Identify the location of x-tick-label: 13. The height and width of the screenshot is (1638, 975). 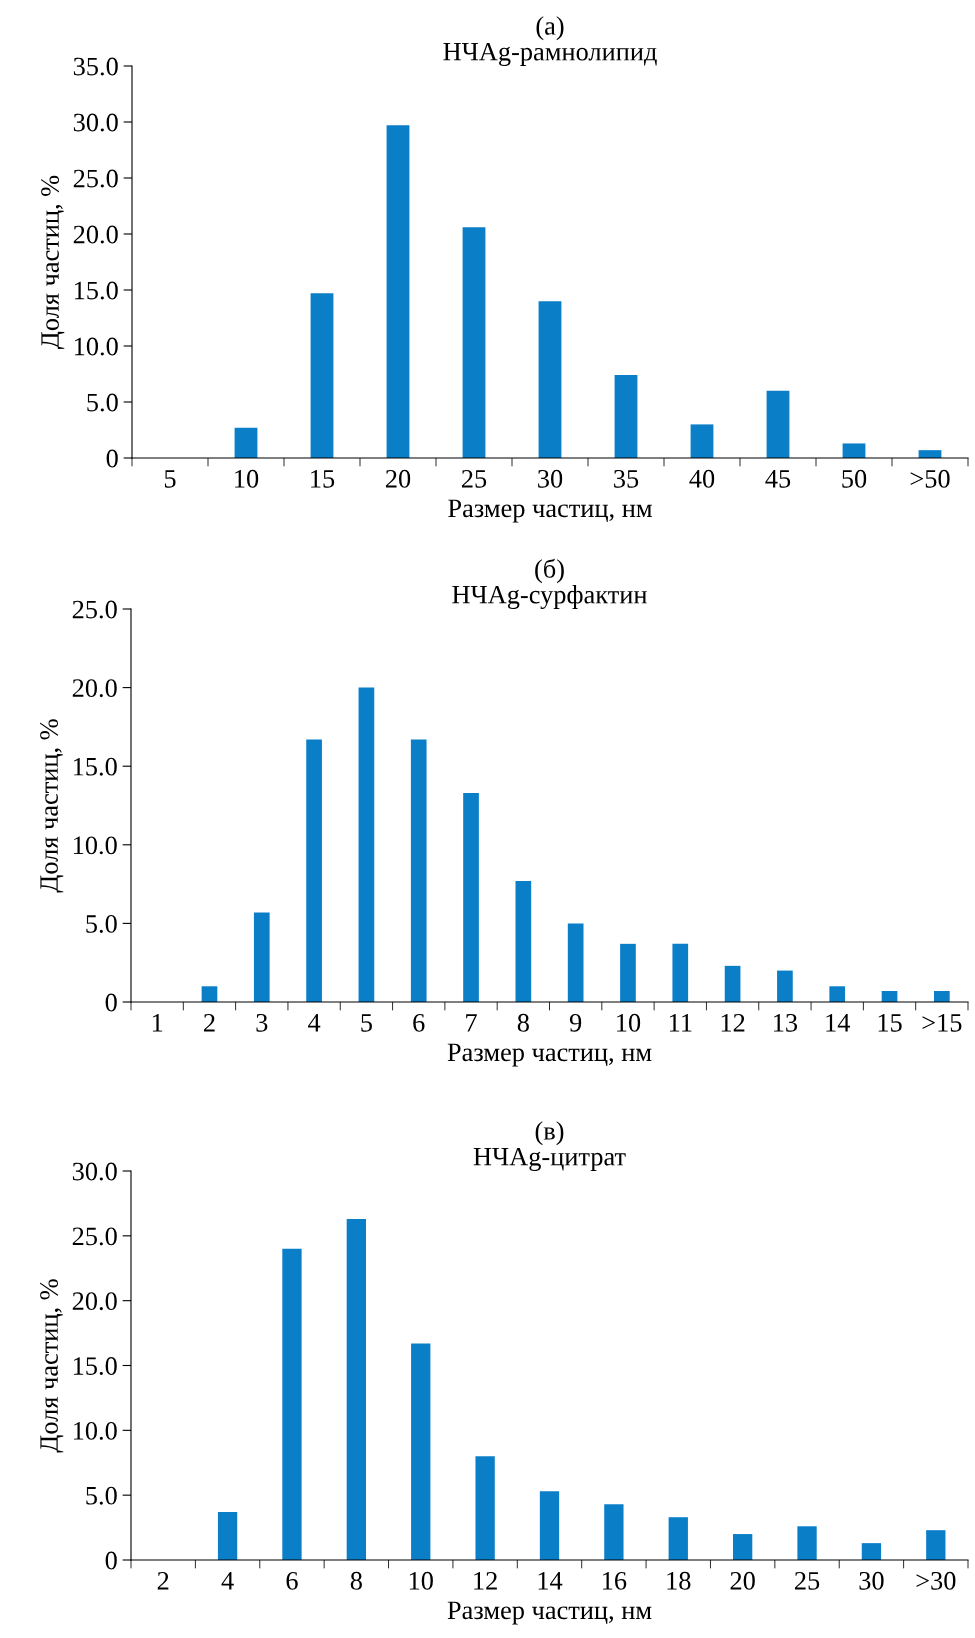
(786, 1022).